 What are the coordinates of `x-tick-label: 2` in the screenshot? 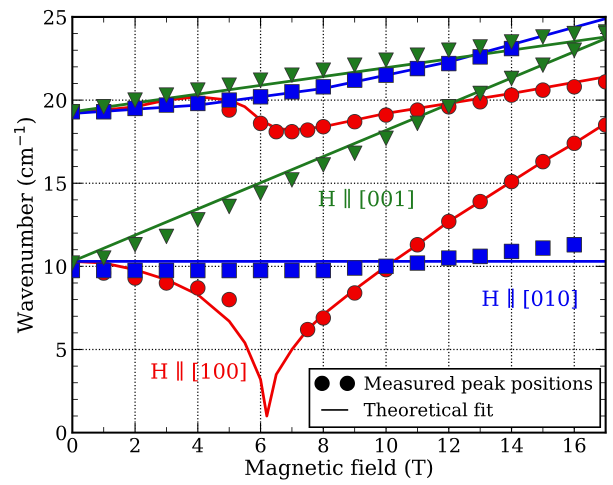 It's located at (135, 445).